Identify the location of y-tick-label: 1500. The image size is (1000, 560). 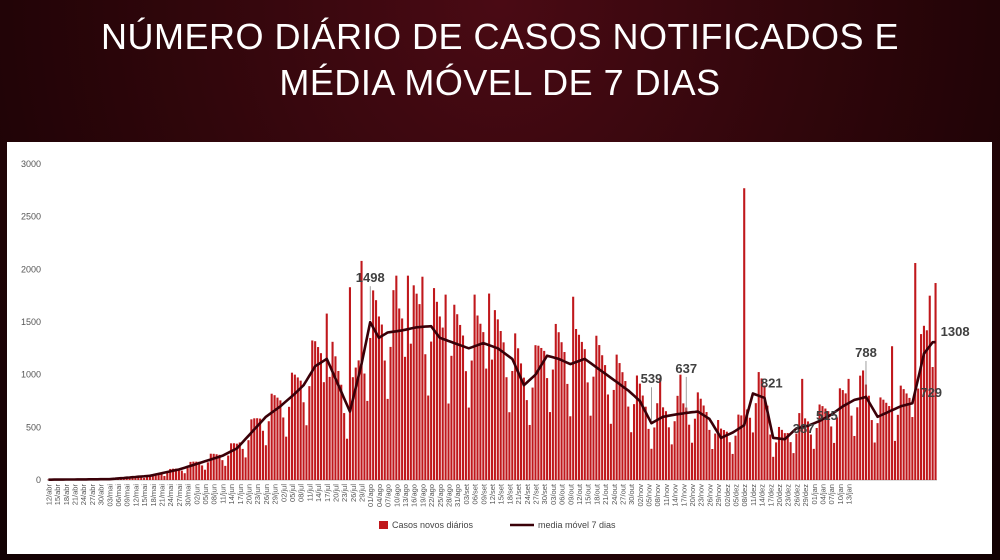
(31, 322).